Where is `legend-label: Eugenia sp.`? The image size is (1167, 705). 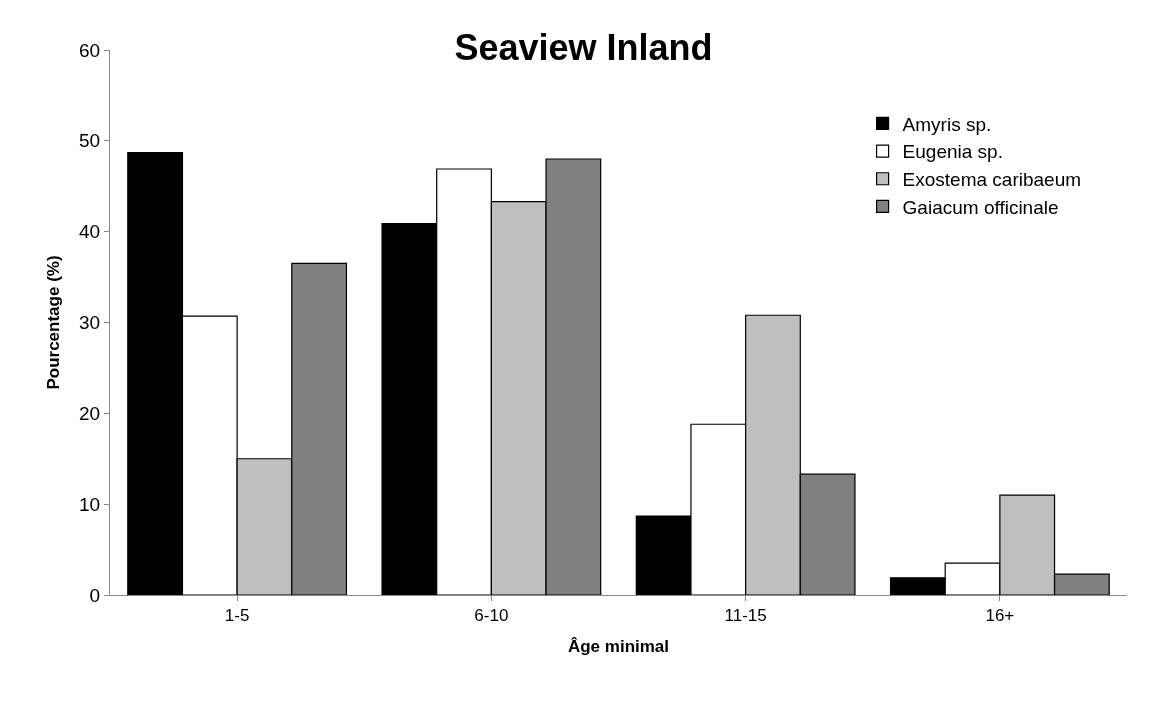 legend-label: Eugenia sp. is located at coordinates (952, 152).